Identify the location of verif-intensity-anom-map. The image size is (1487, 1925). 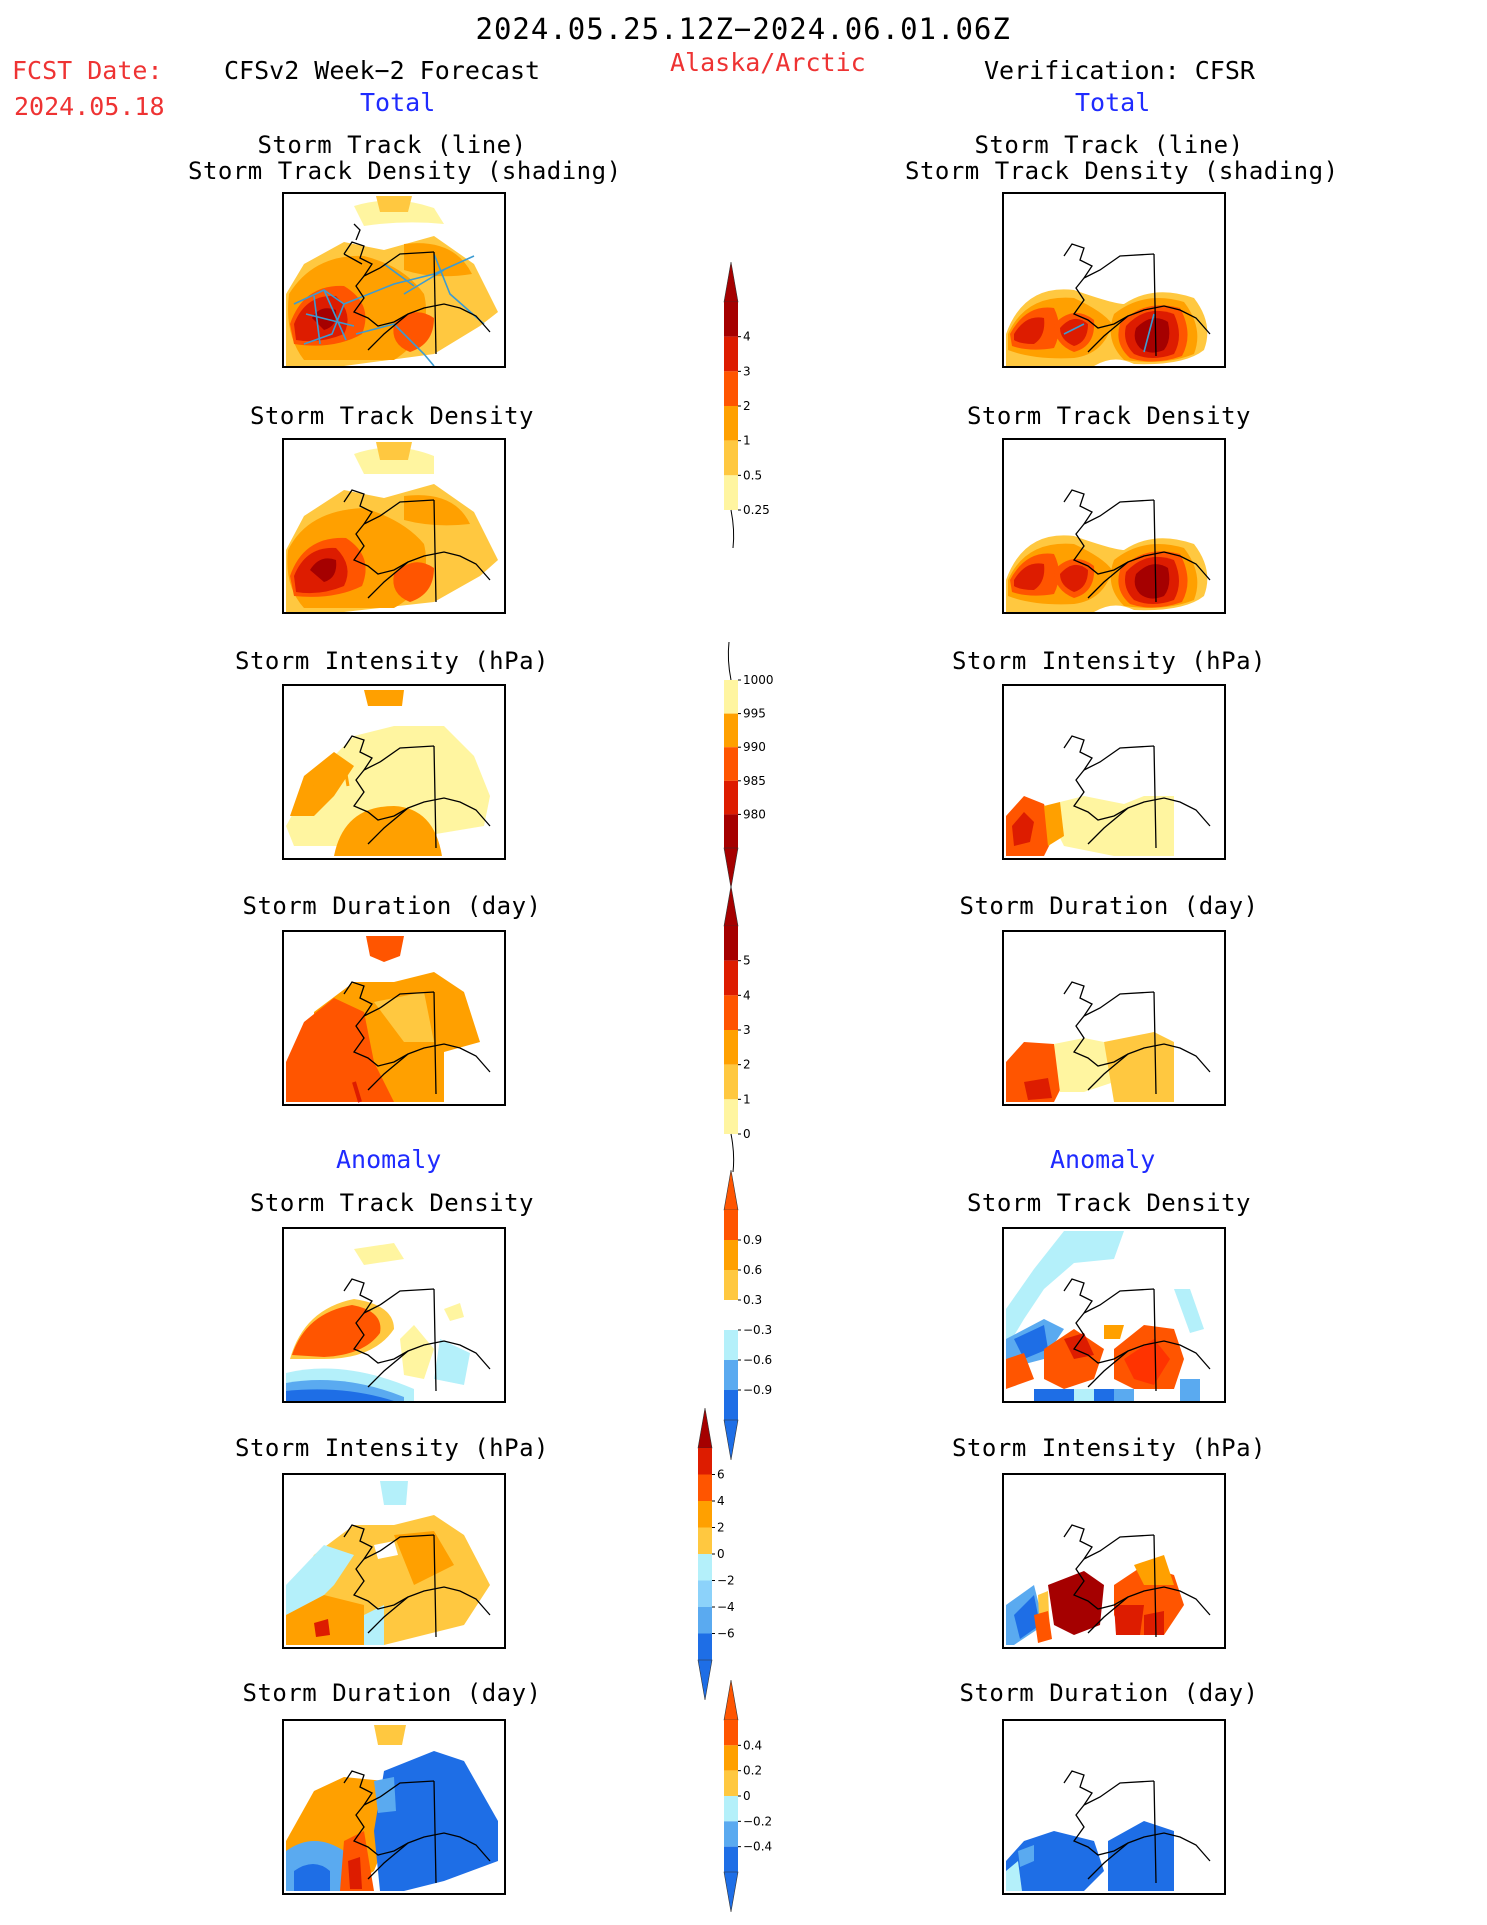
(1114, 1561).